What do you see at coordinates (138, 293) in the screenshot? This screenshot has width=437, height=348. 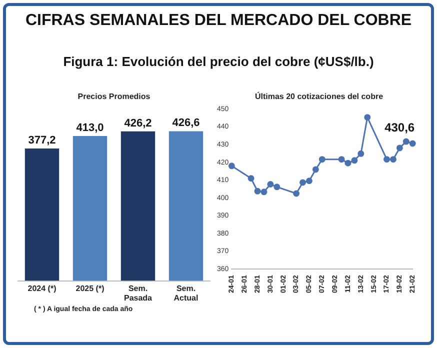 I see `x-tick-label: Sem. Pasada` at bounding box center [138, 293].